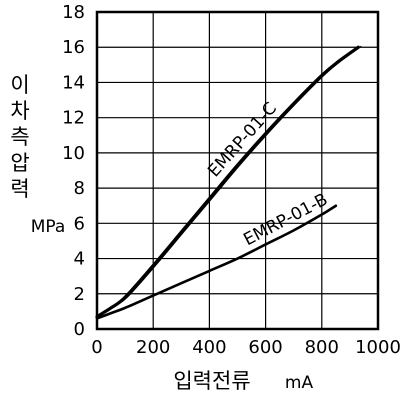 The height and width of the screenshot is (399, 405). What do you see at coordinates (265, 347) in the screenshot?
I see `x-tick-label: 600` at bounding box center [265, 347].